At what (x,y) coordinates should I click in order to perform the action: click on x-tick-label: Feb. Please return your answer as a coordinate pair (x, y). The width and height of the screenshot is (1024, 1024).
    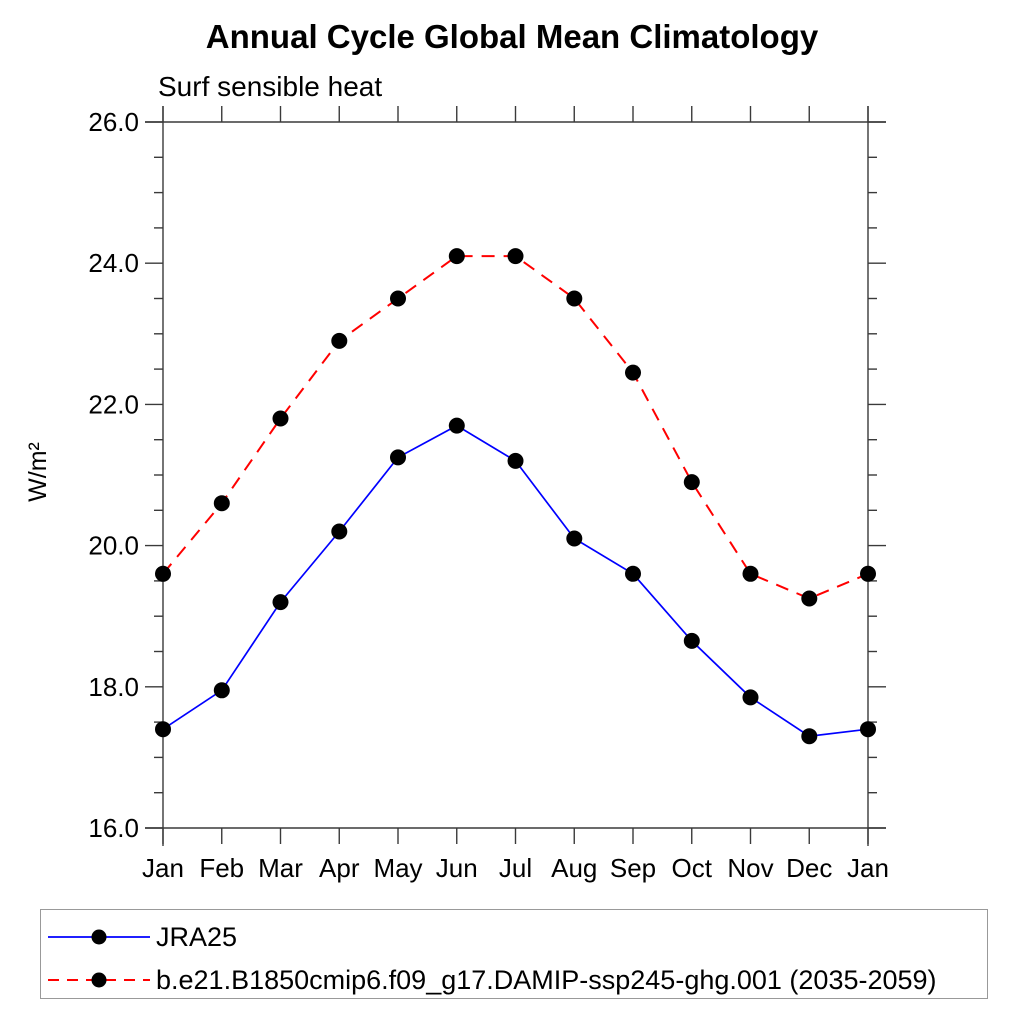
    Looking at the image, I should click on (221, 868).